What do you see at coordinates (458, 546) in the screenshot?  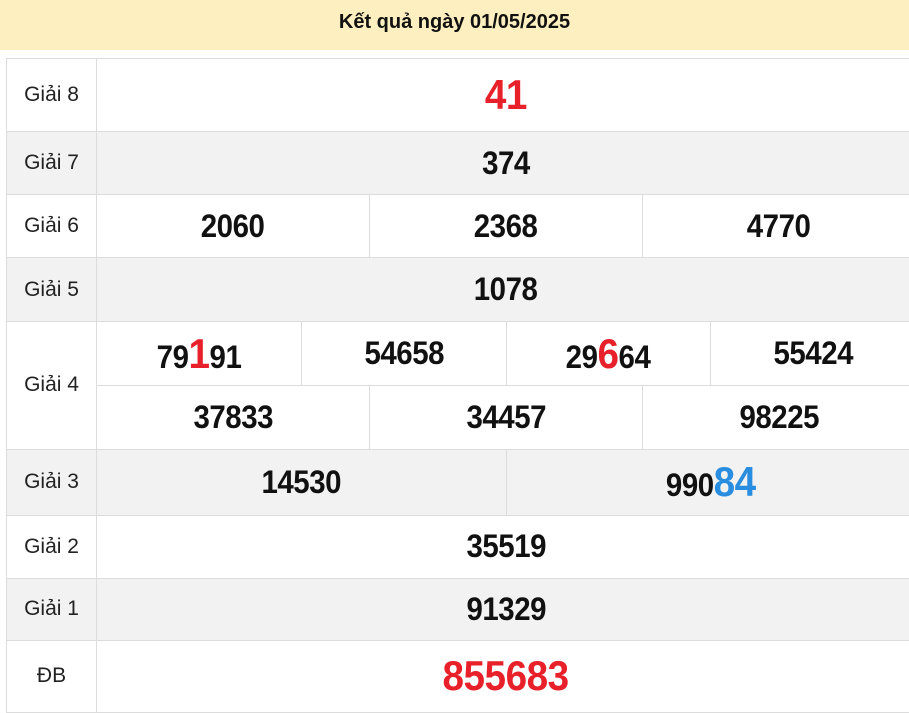 I see `prize-row-g2: Giải 2 35519` at bounding box center [458, 546].